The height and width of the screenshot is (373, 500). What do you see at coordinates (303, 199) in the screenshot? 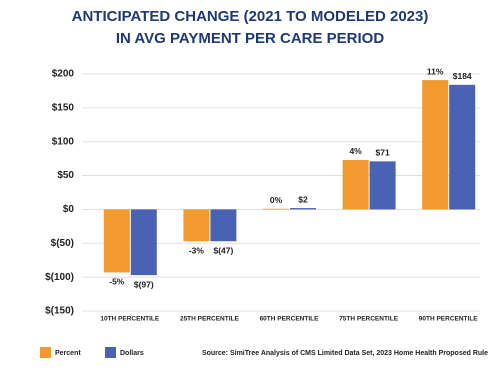
I see `data-label: $2` at bounding box center [303, 199].